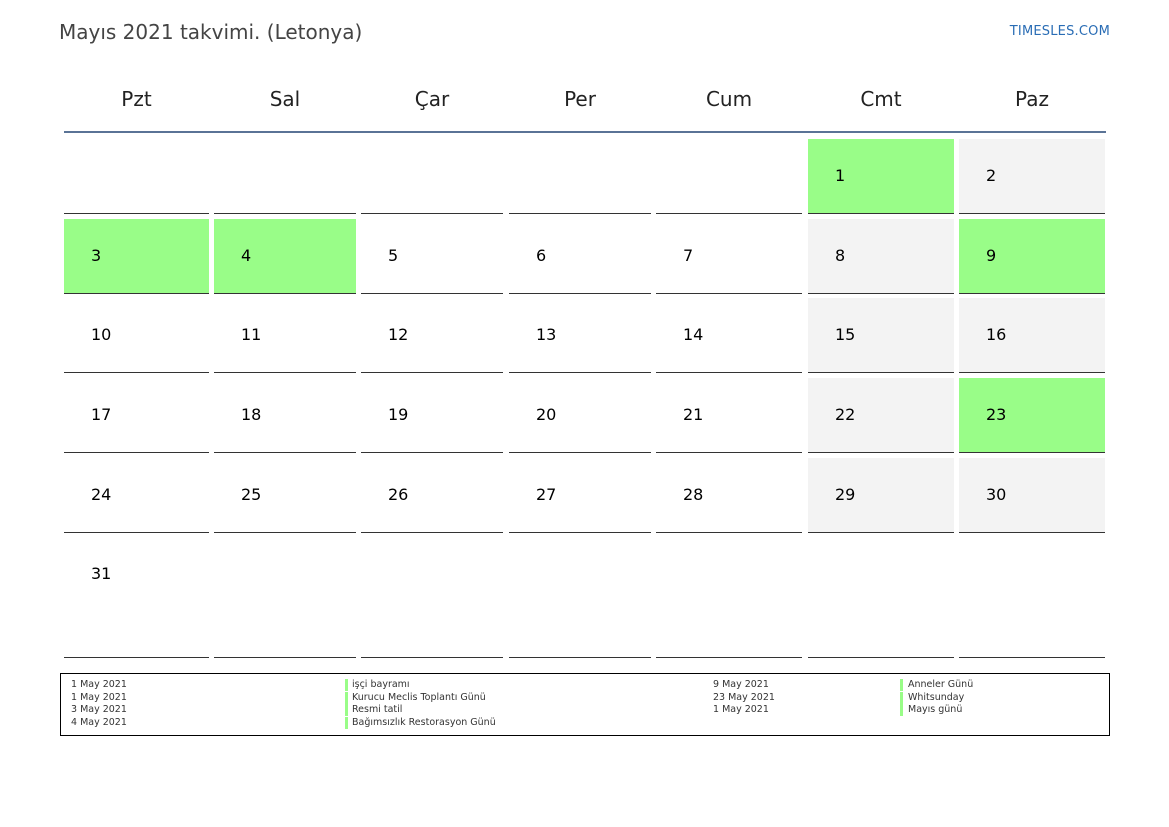  What do you see at coordinates (541, 255) in the screenshot?
I see `day-number: 6` at bounding box center [541, 255].